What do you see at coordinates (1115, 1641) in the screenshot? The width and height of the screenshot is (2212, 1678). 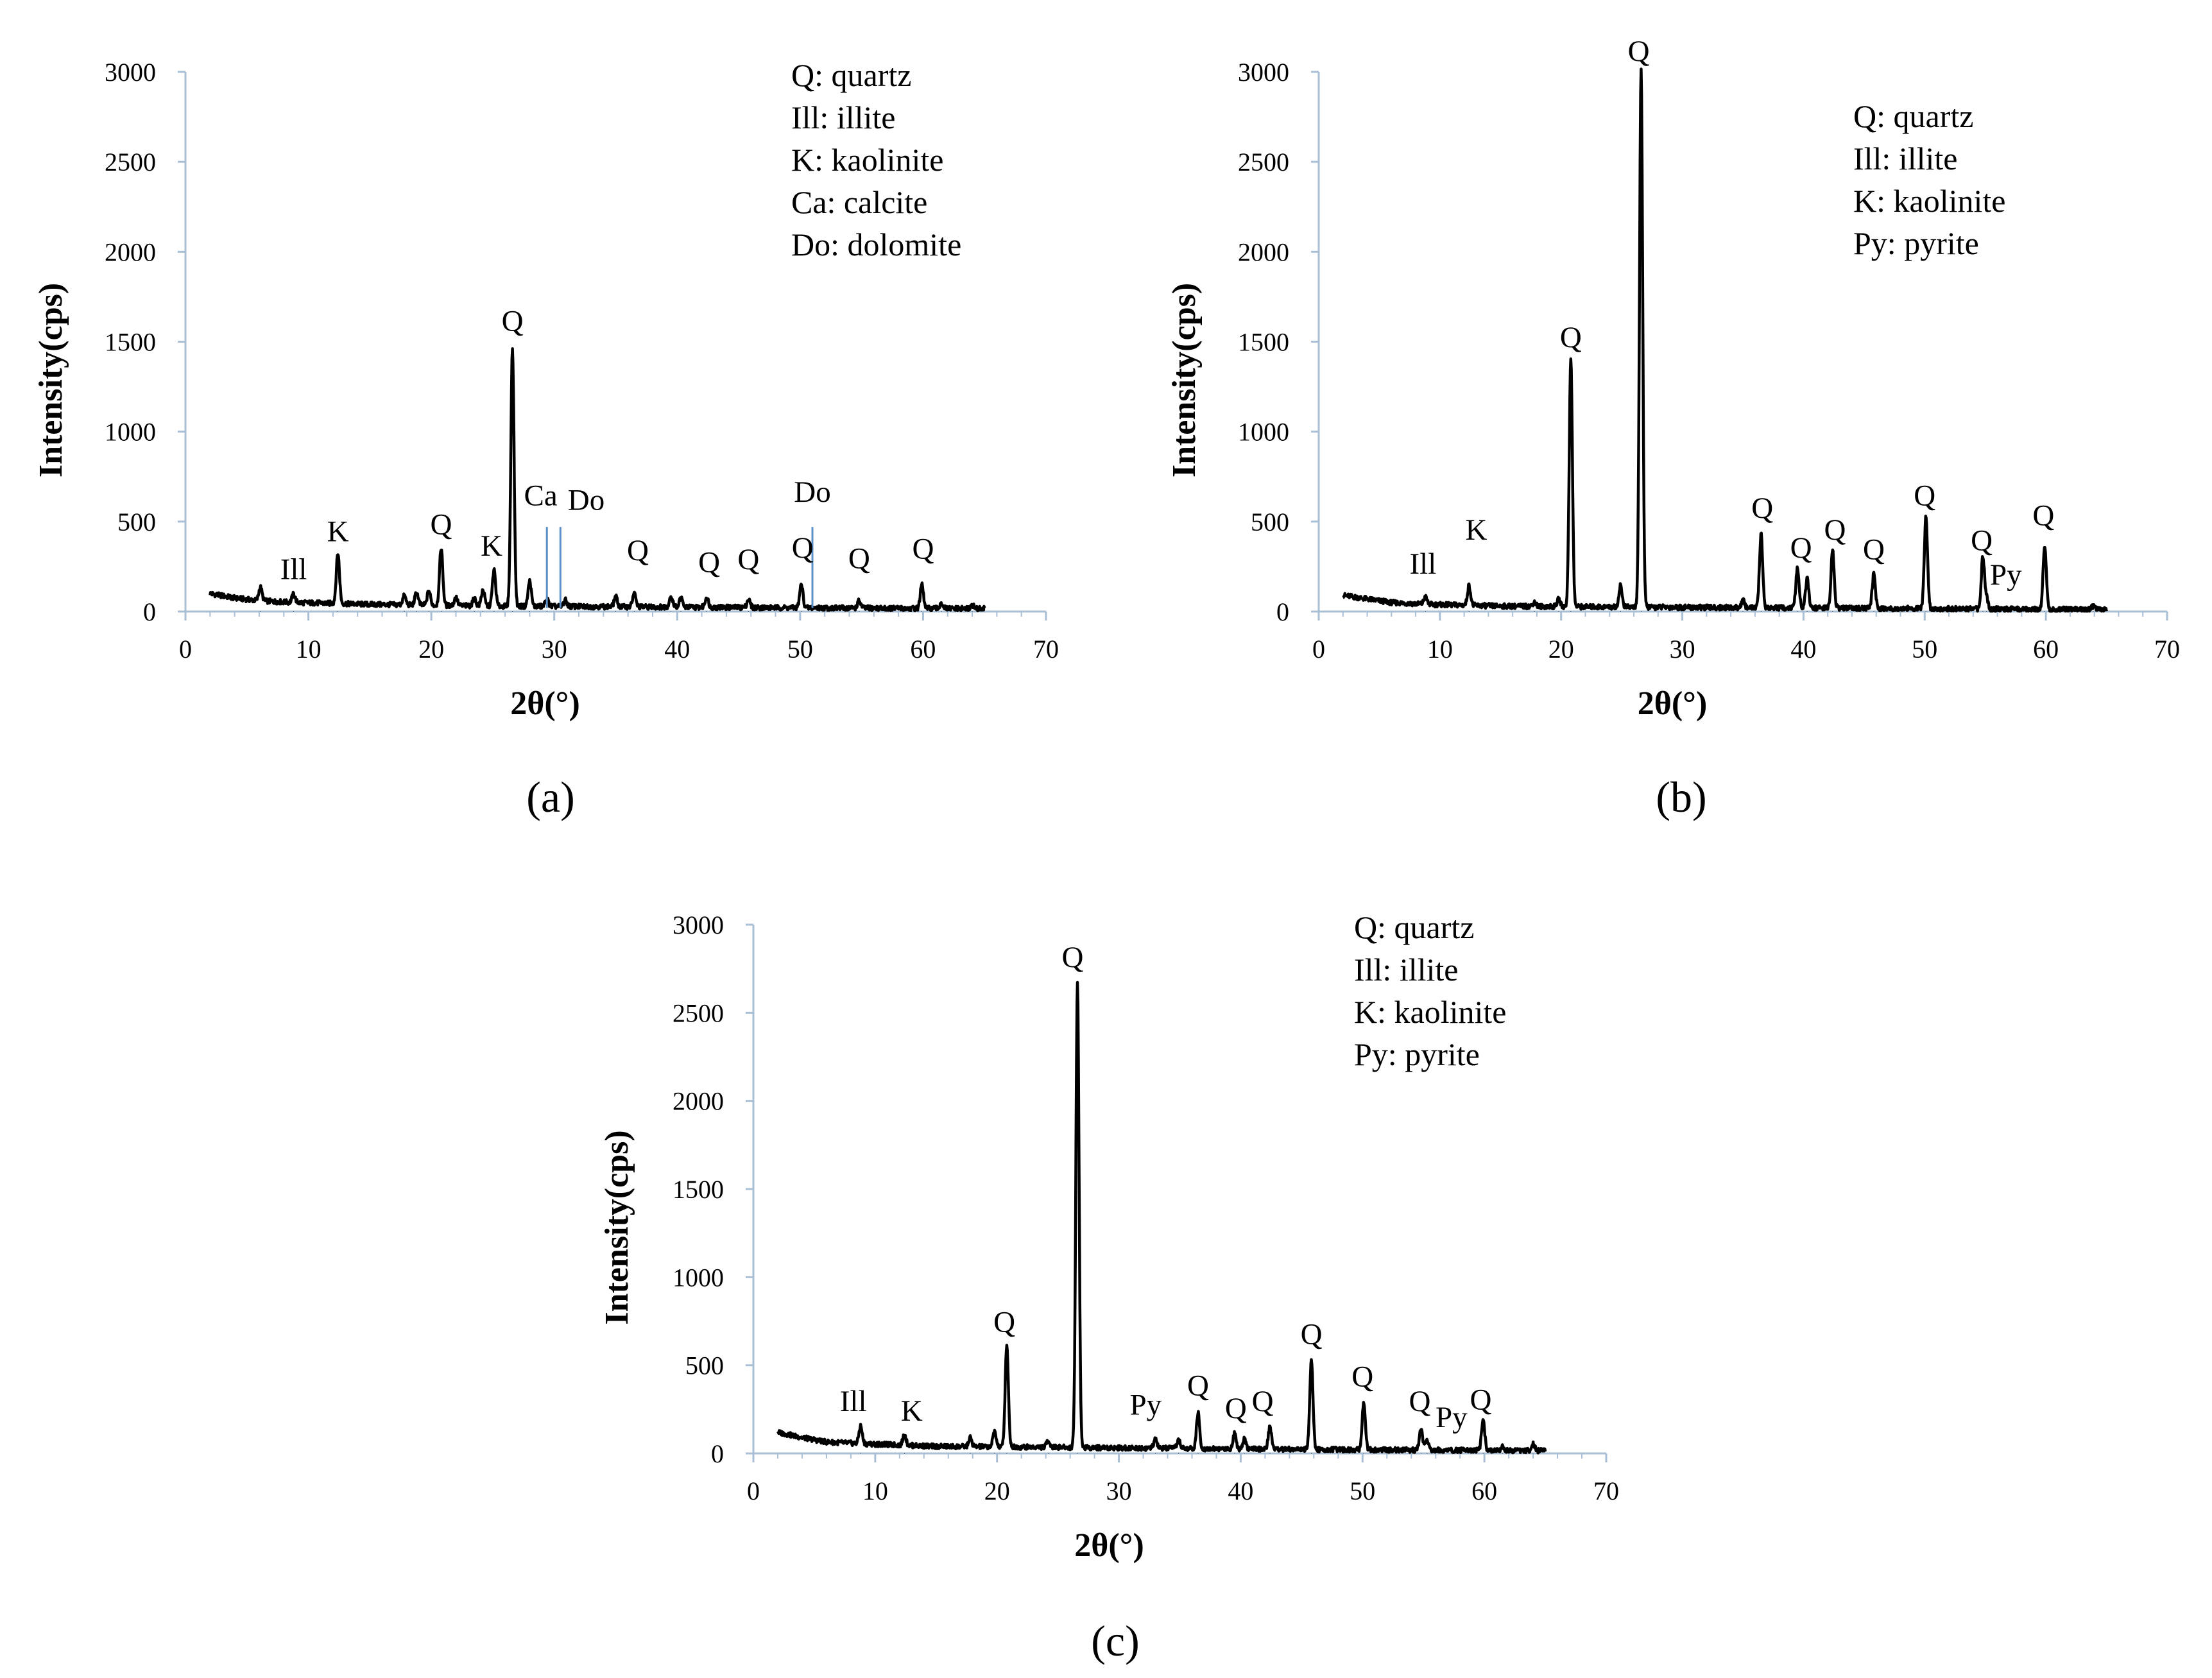 I see `panel-caption: (c)` at bounding box center [1115, 1641].